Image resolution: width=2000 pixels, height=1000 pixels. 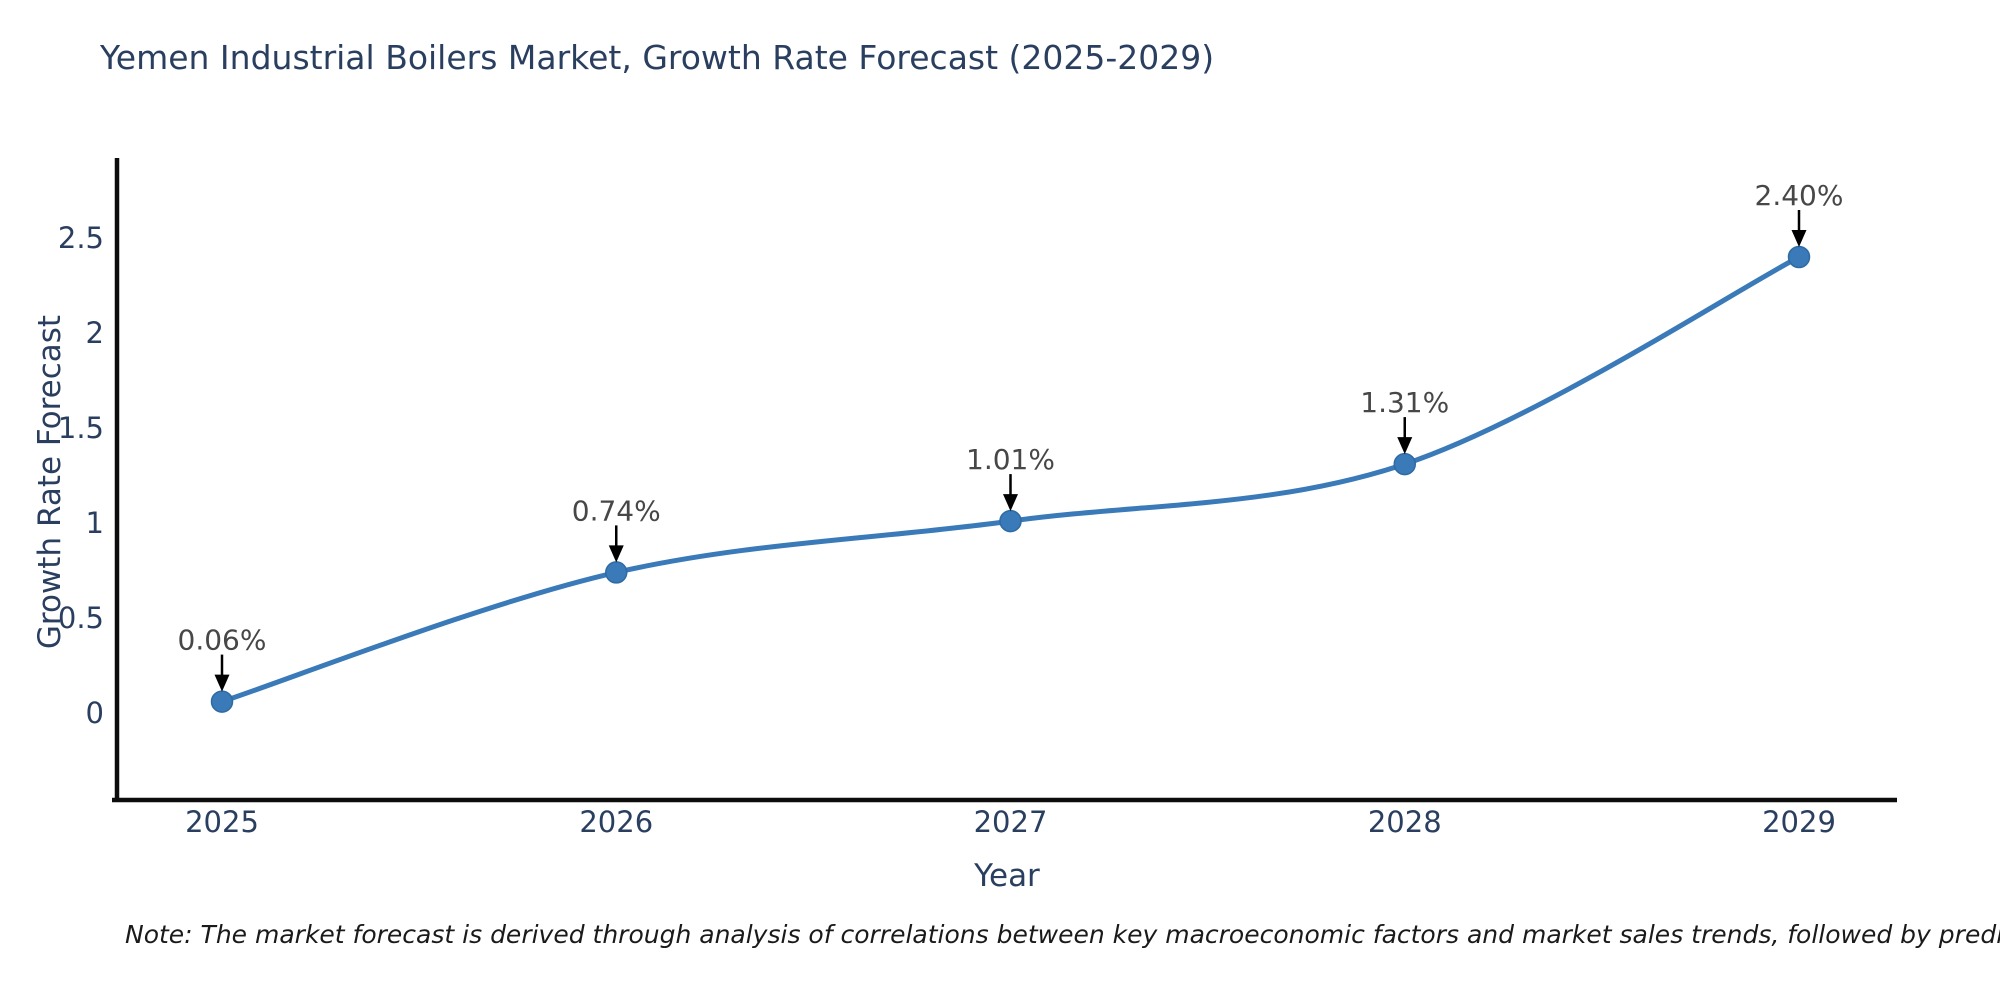 I want to click on annotation-label: 1.31%, so click(x=1404, y=402).